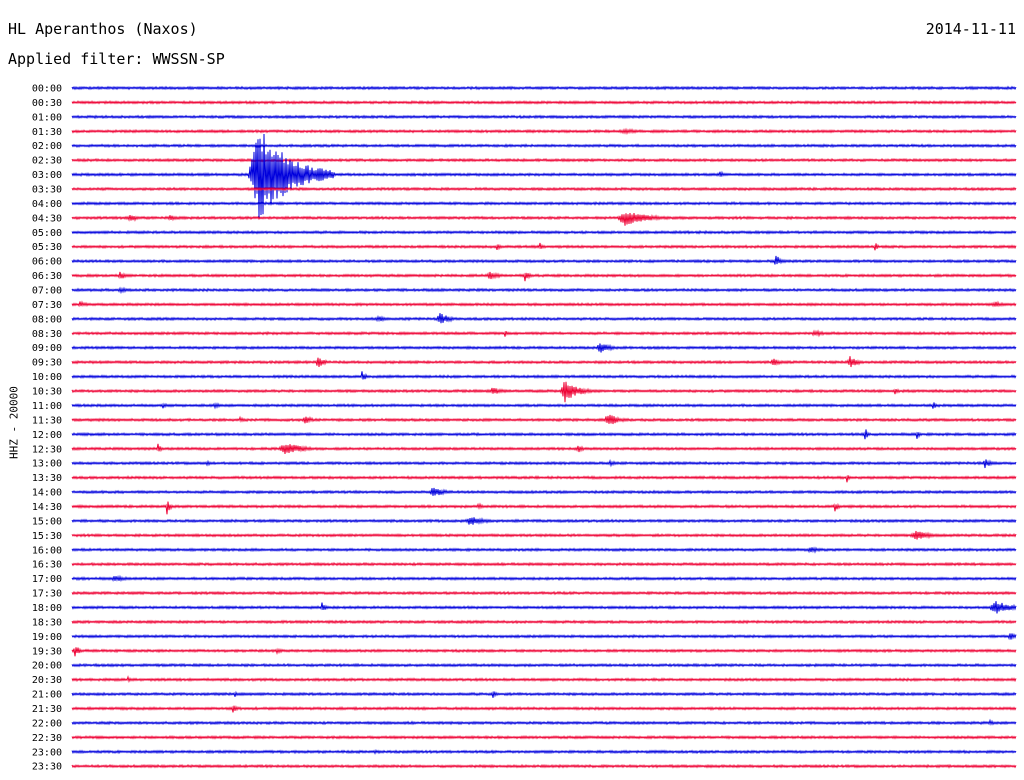 The image size is (1024, 780). What do you see at coordinates (47, 276) in the screenshot?
I see `time-tick-label: 06:30` at bounding box center [47, 276].